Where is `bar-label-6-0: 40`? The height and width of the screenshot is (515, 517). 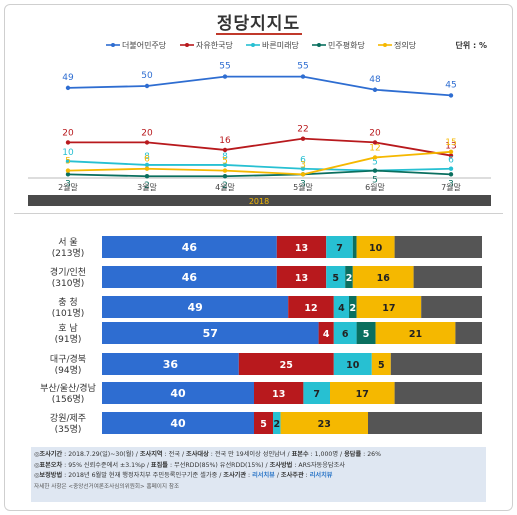 bar-label-6-0: 40 is located at coordinates (178, 423).